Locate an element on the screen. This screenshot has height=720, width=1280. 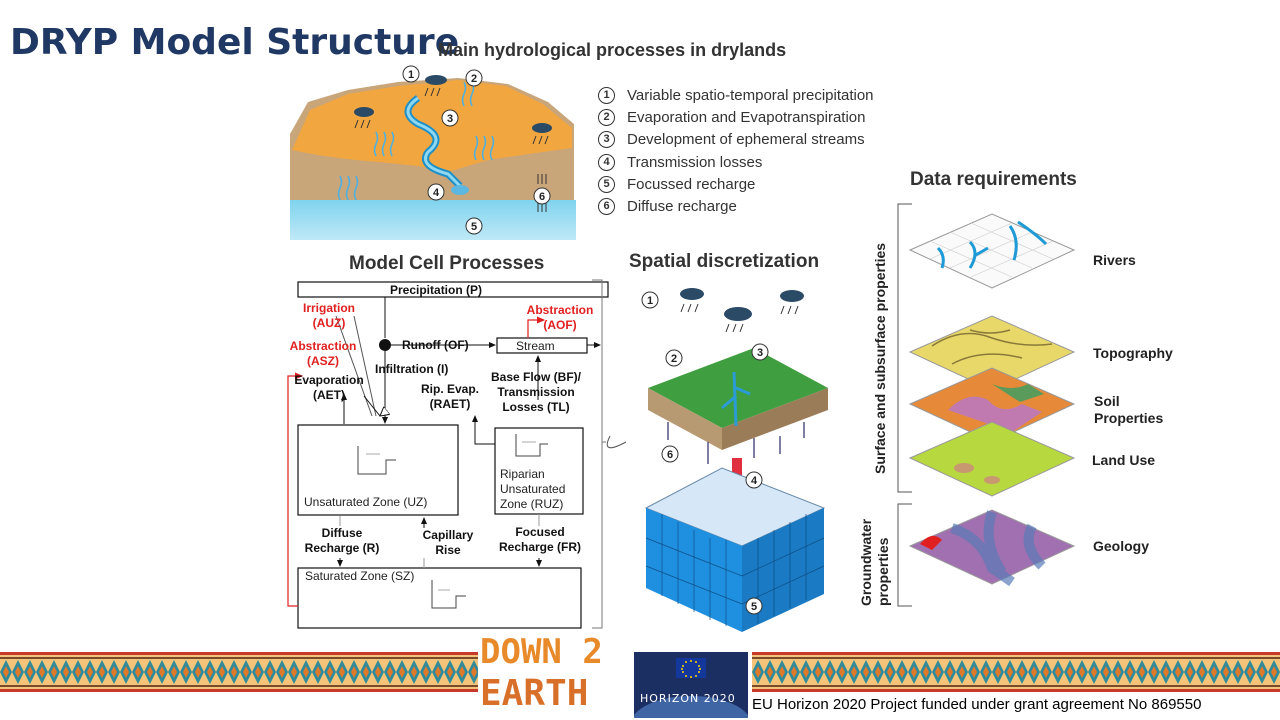
horizon-2020-logo: HORIZON 2020 is located at coordinates (691, 685).